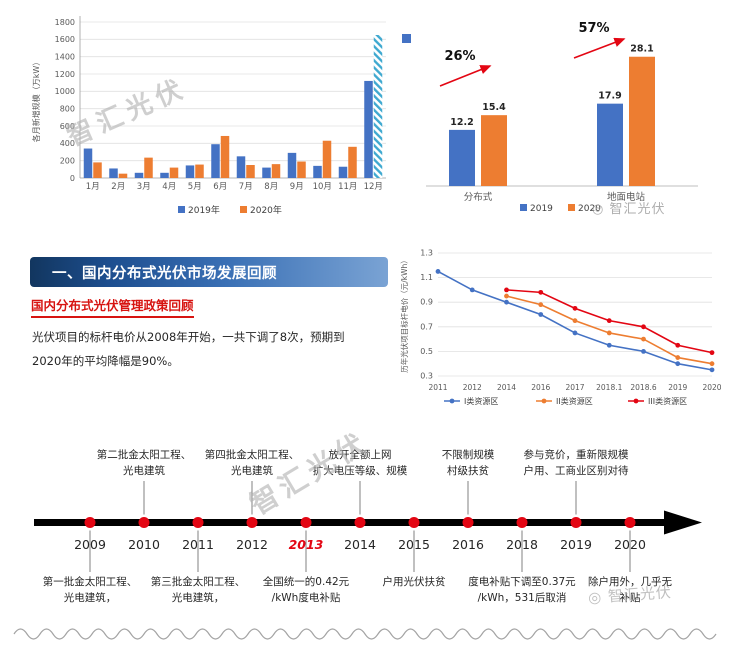  What do you see at coordinates (306, 597) in the screenshot?
I see `event-text-2013: /kWh度电补贴` at bounding box center [306, 597].